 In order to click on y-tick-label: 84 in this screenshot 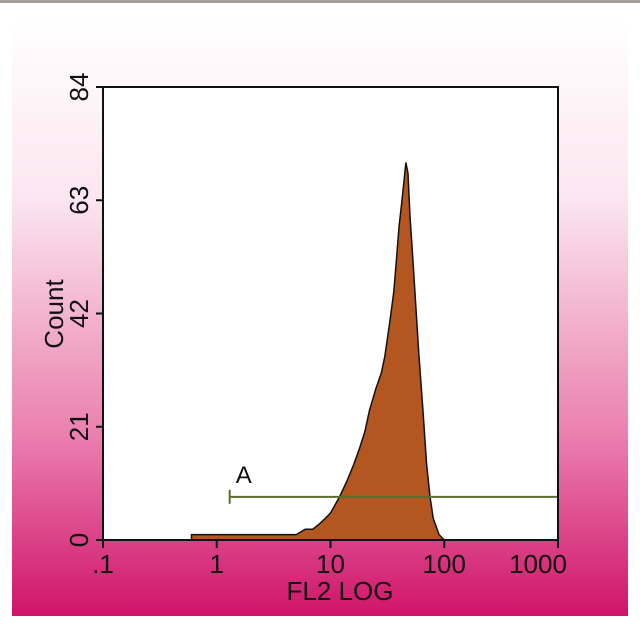, I will do `click(79, 87)`.